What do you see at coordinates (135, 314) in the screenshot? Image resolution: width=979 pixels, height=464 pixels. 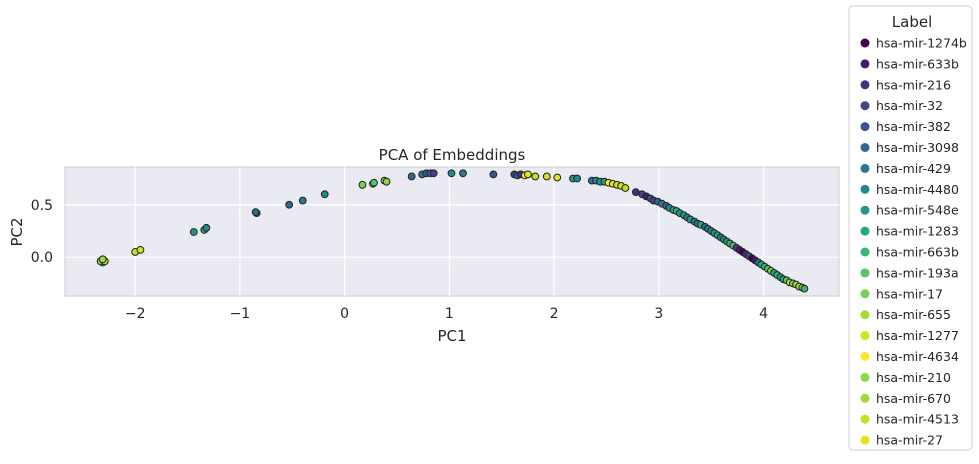 I see `x-tick-label: −2` at bounding box center [135, 314].